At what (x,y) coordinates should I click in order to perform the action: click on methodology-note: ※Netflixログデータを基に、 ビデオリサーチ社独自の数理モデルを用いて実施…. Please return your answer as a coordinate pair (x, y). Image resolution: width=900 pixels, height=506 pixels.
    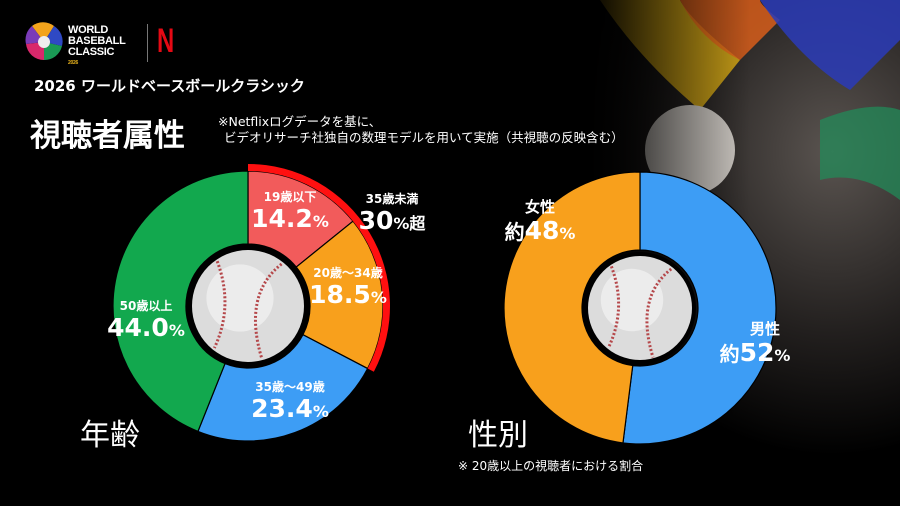
    Looking at the image, I should click on (421, 129).